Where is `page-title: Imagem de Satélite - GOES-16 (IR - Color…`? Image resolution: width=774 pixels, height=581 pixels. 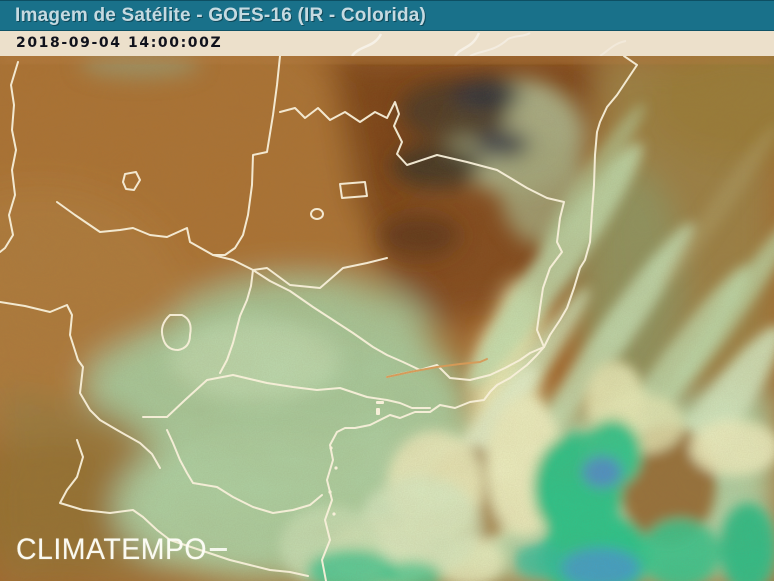
page-title: Imagem de Satélite - GOES-16 (IR - Color… is located at coordinates (221, 15).